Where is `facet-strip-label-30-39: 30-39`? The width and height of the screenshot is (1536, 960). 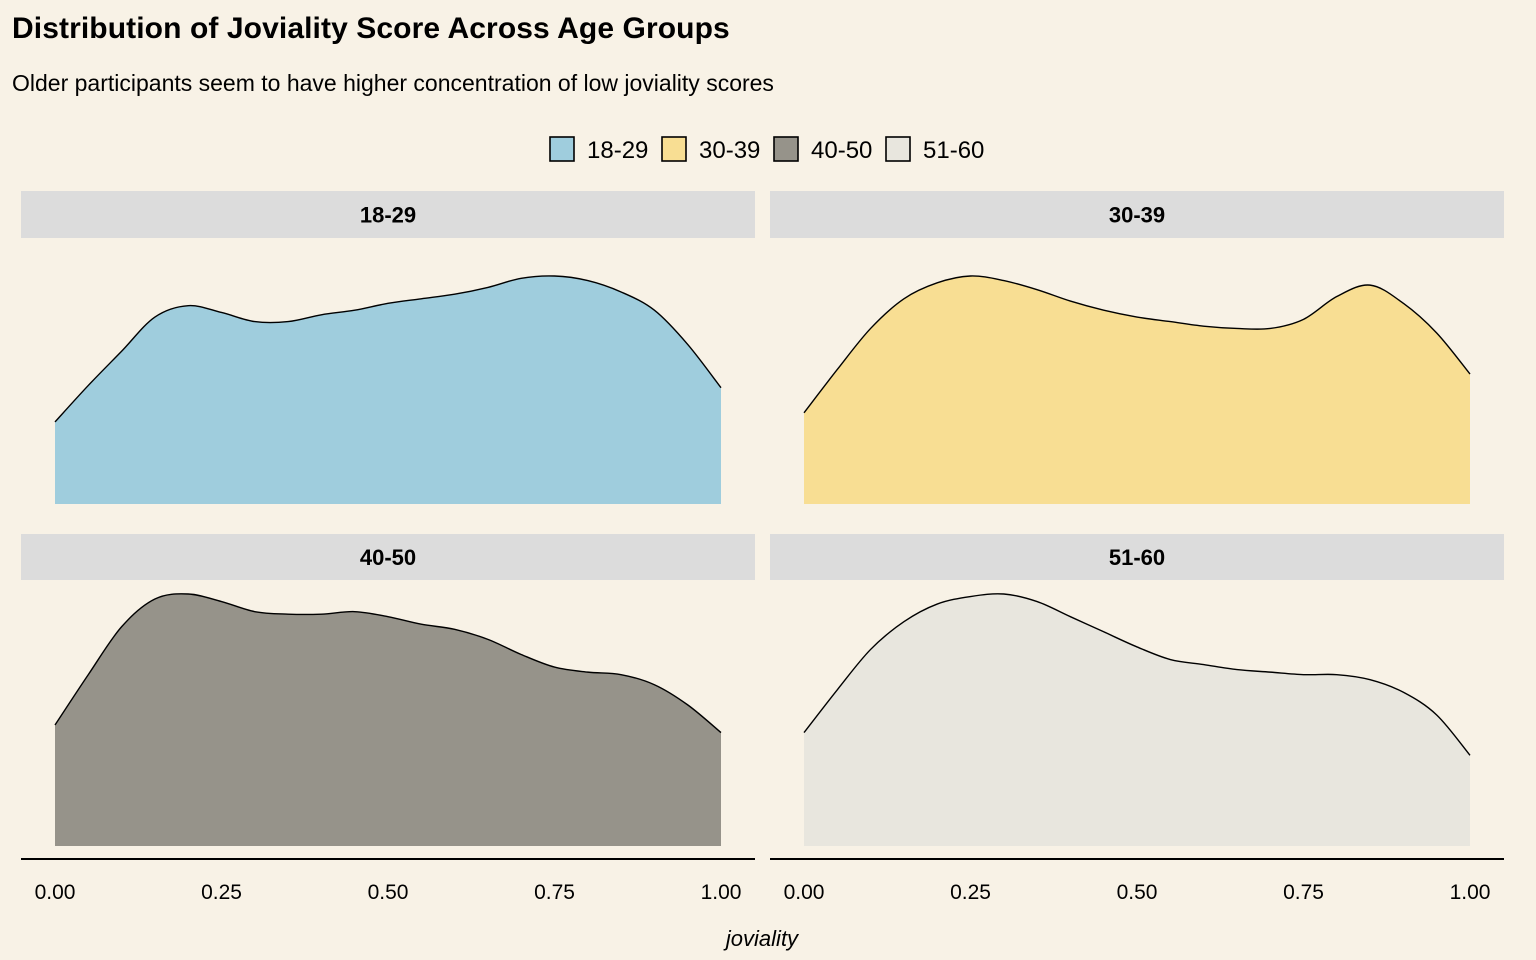 facet-strip-label-30-39: 30-39 is located at coordinates (1137, 215).